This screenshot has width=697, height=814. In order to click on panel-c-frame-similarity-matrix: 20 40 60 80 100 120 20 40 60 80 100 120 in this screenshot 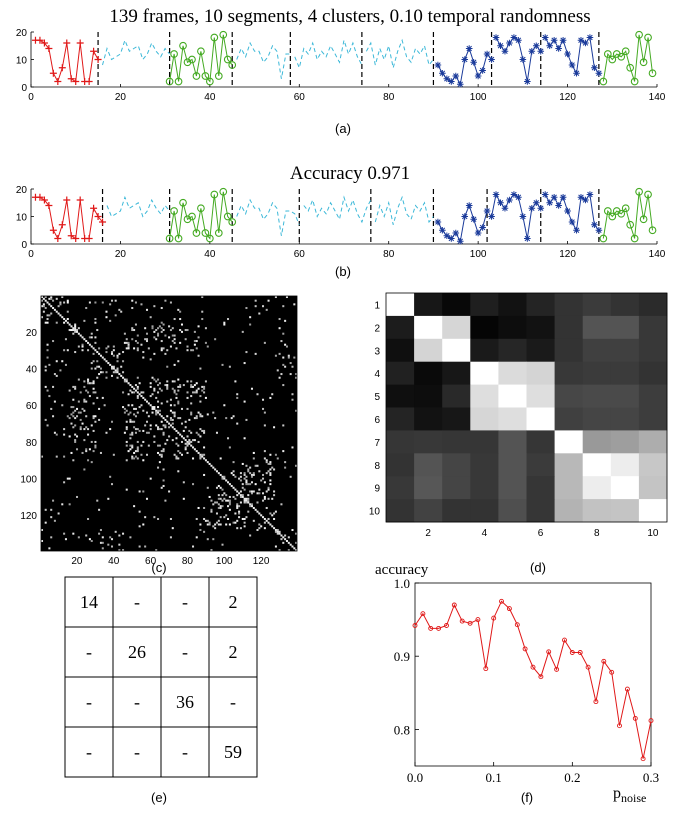, I will do `click(159, 431)`.